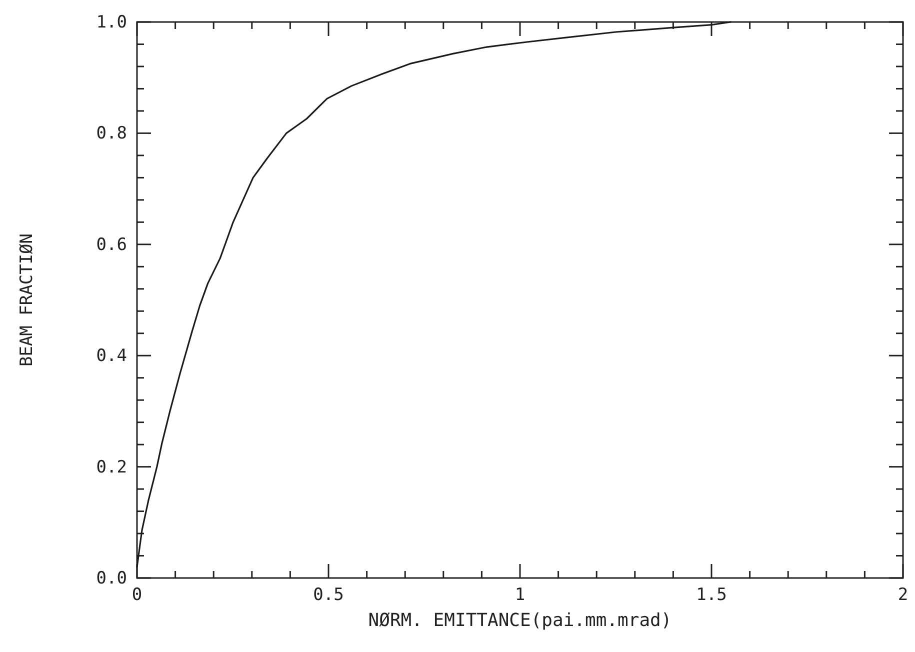 The height and width of the screenshot is (652, 915). Describe the element at coordinates (711, 595) in the screenshot. I see `x-tick-label: 1.5` at that location.